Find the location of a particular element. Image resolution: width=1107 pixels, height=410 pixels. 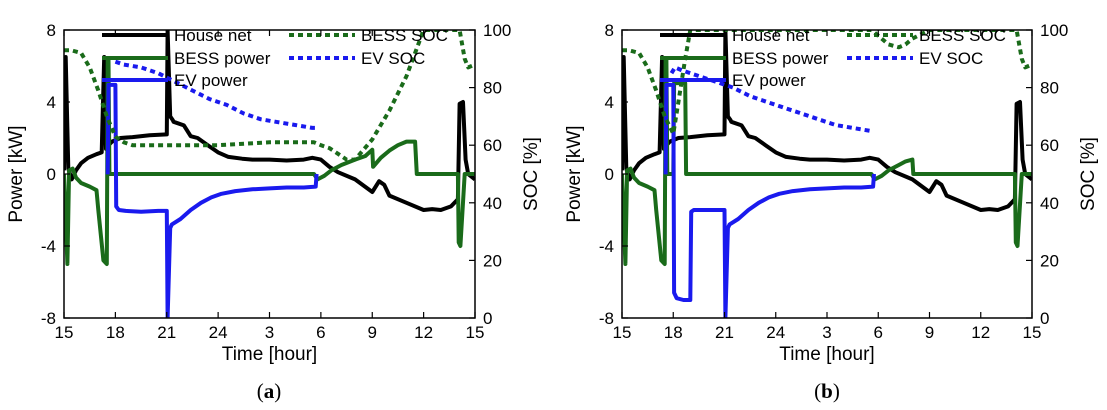

panel-label-letter: b is located at coordinates (827, 391).